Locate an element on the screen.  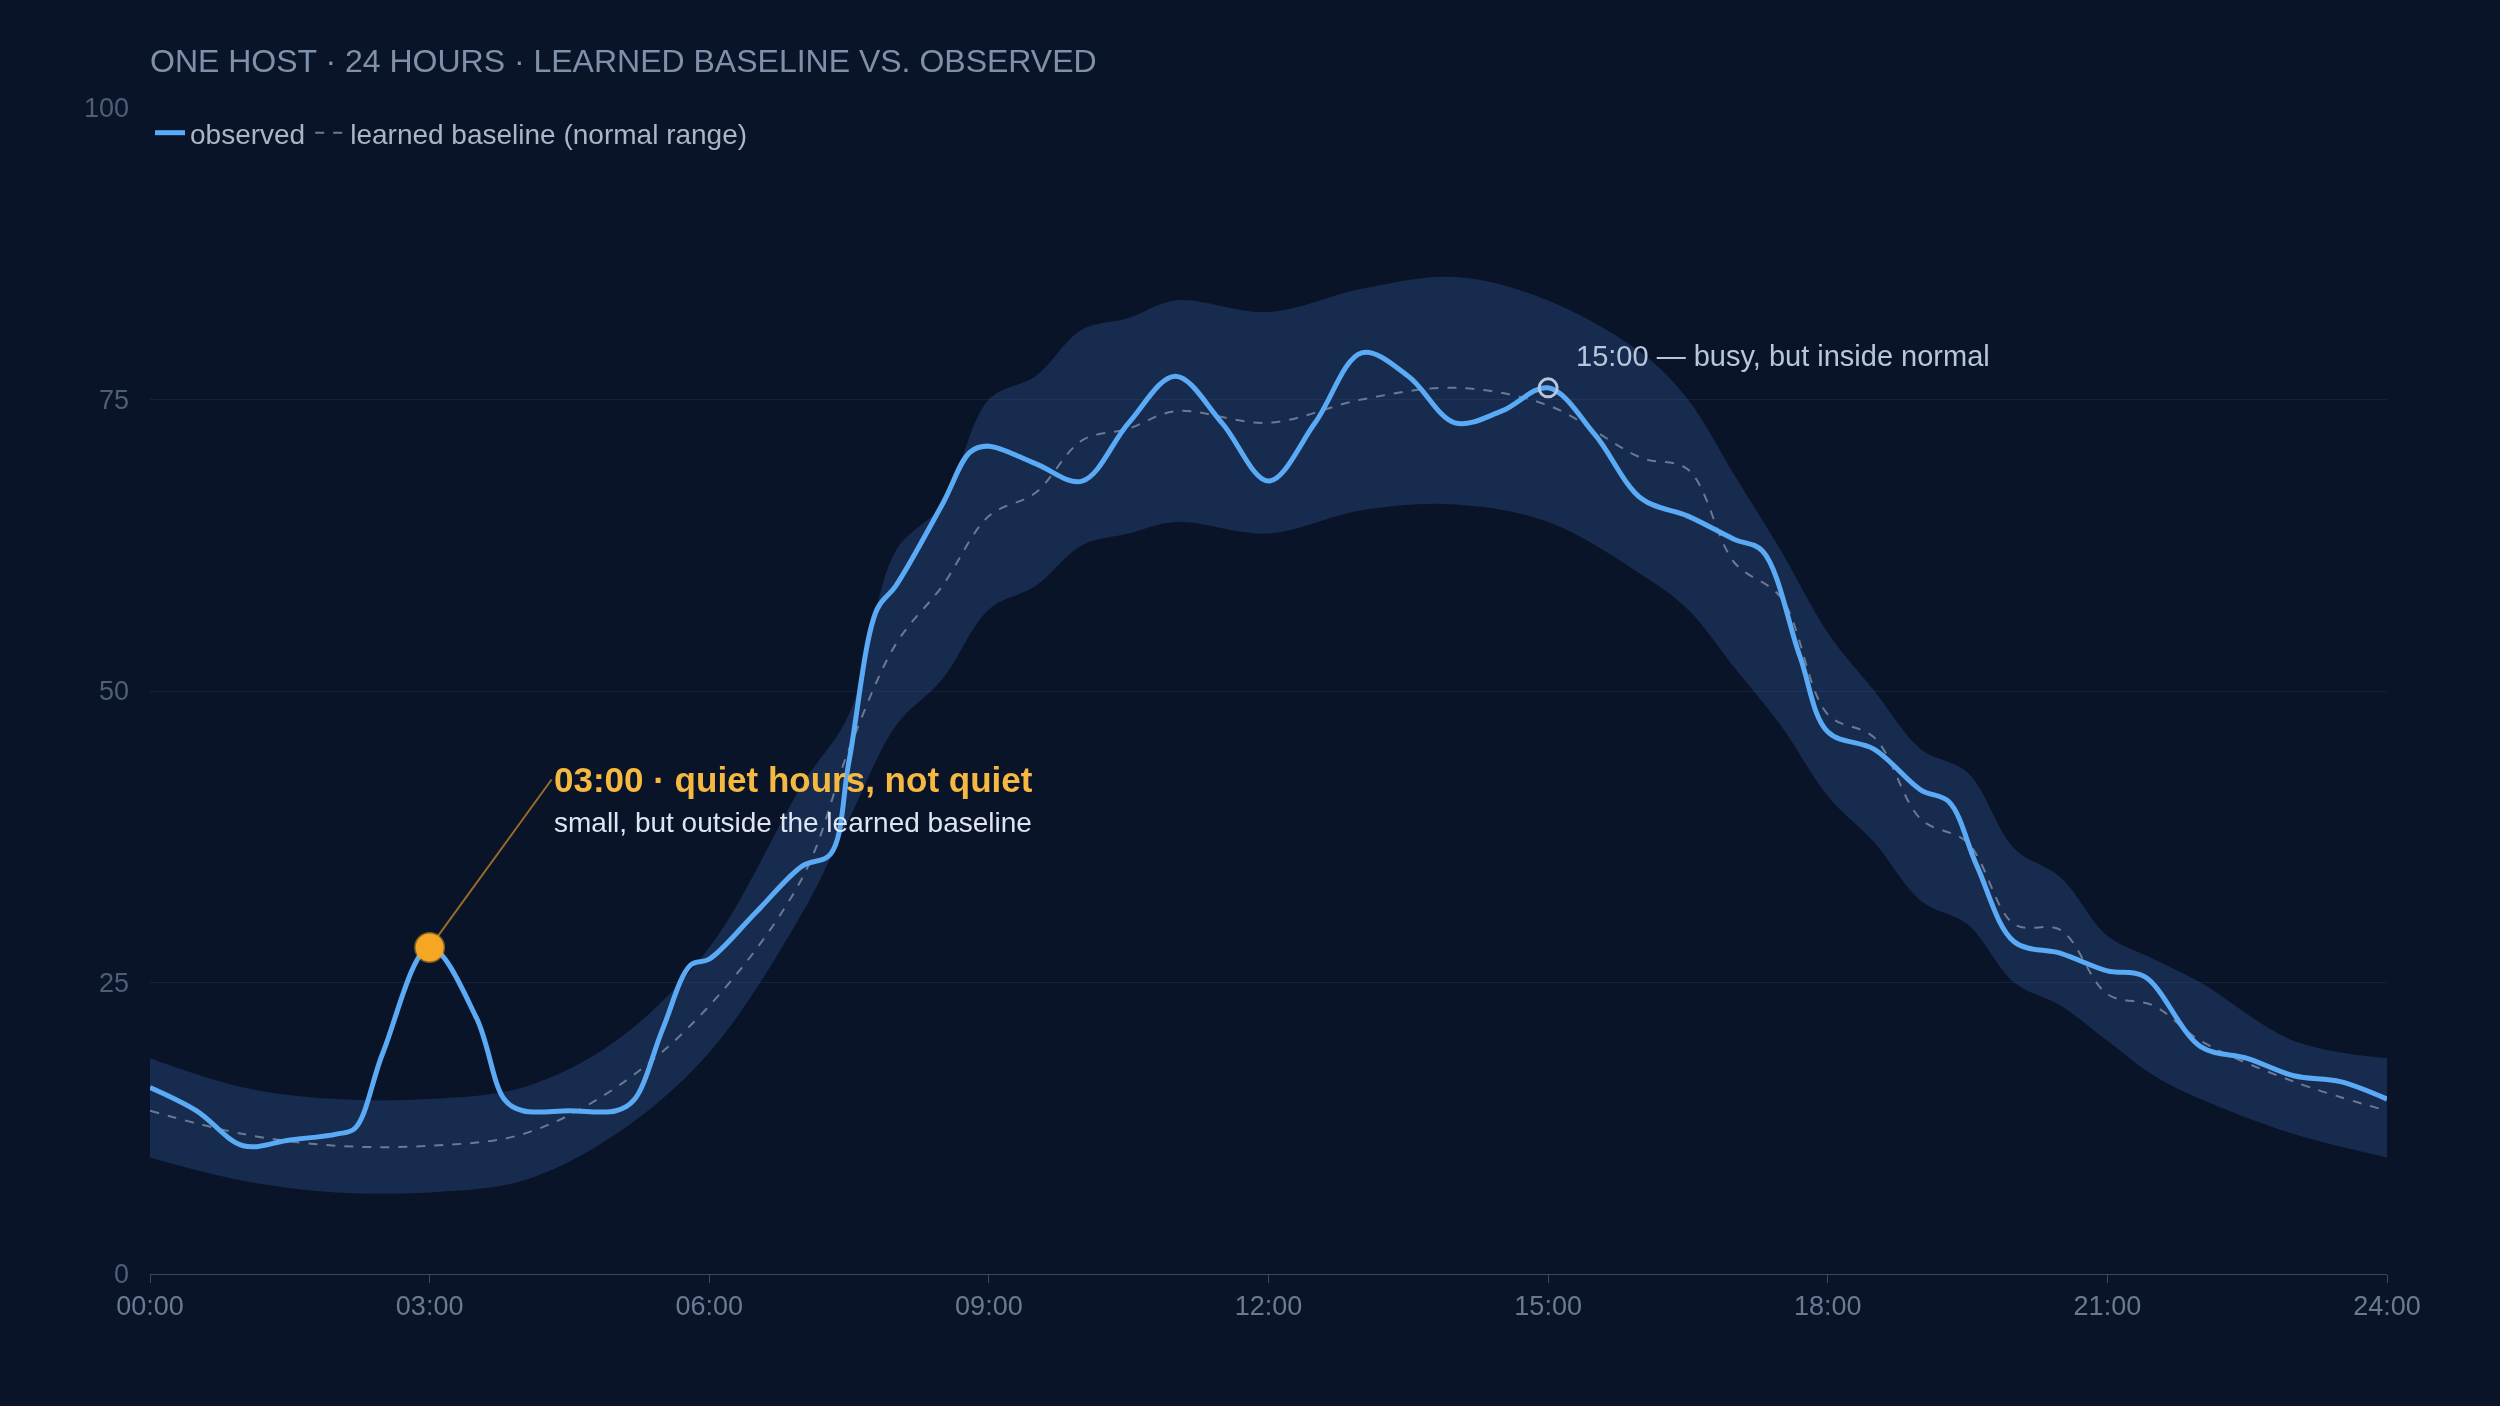
legend-label: observed is located at coordinates (248, 134).